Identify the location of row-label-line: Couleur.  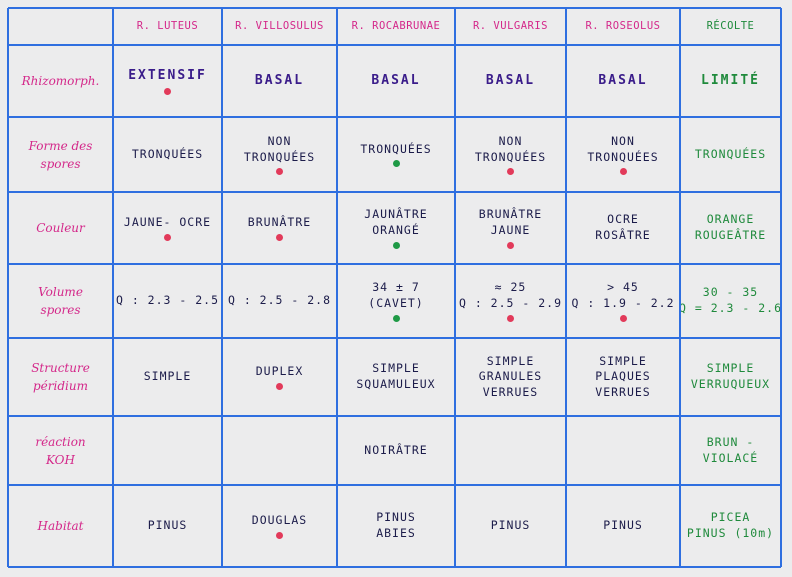
(60, 228).